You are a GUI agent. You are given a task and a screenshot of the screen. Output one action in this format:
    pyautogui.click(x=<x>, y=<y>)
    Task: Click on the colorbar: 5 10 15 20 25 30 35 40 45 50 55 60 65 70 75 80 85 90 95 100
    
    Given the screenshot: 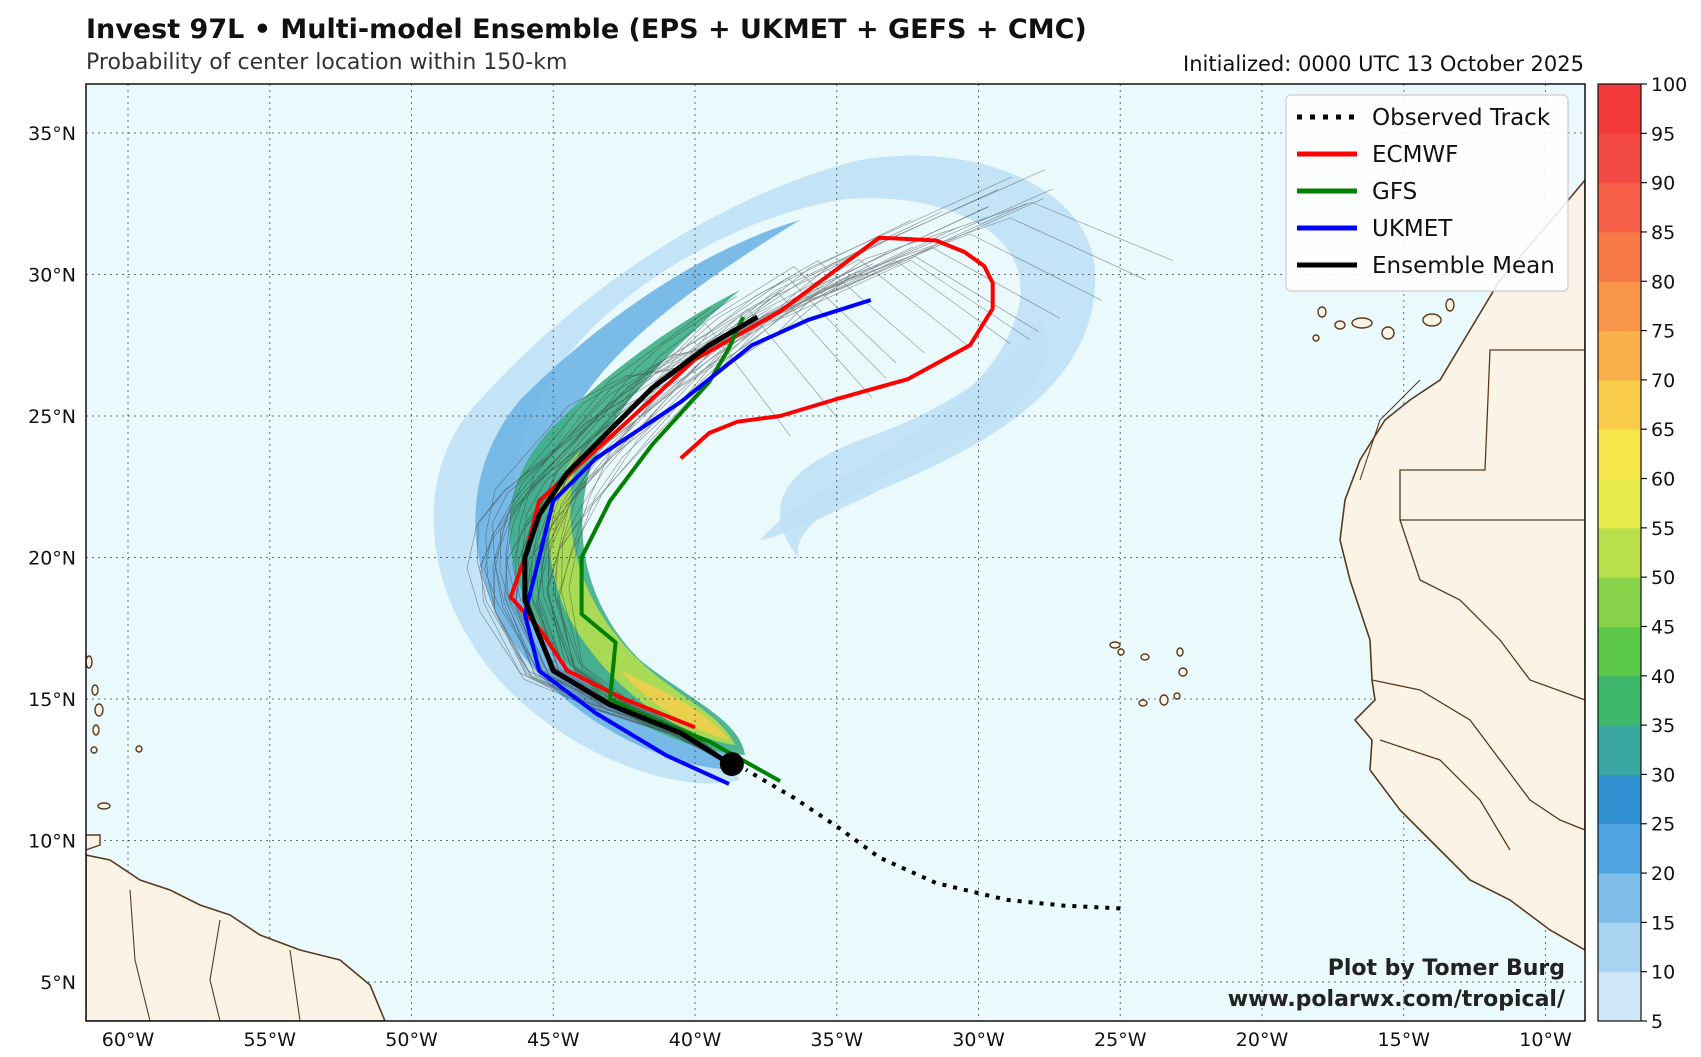 What is the action you would take?
    pyautogui.click(x=1642, y=553)
    